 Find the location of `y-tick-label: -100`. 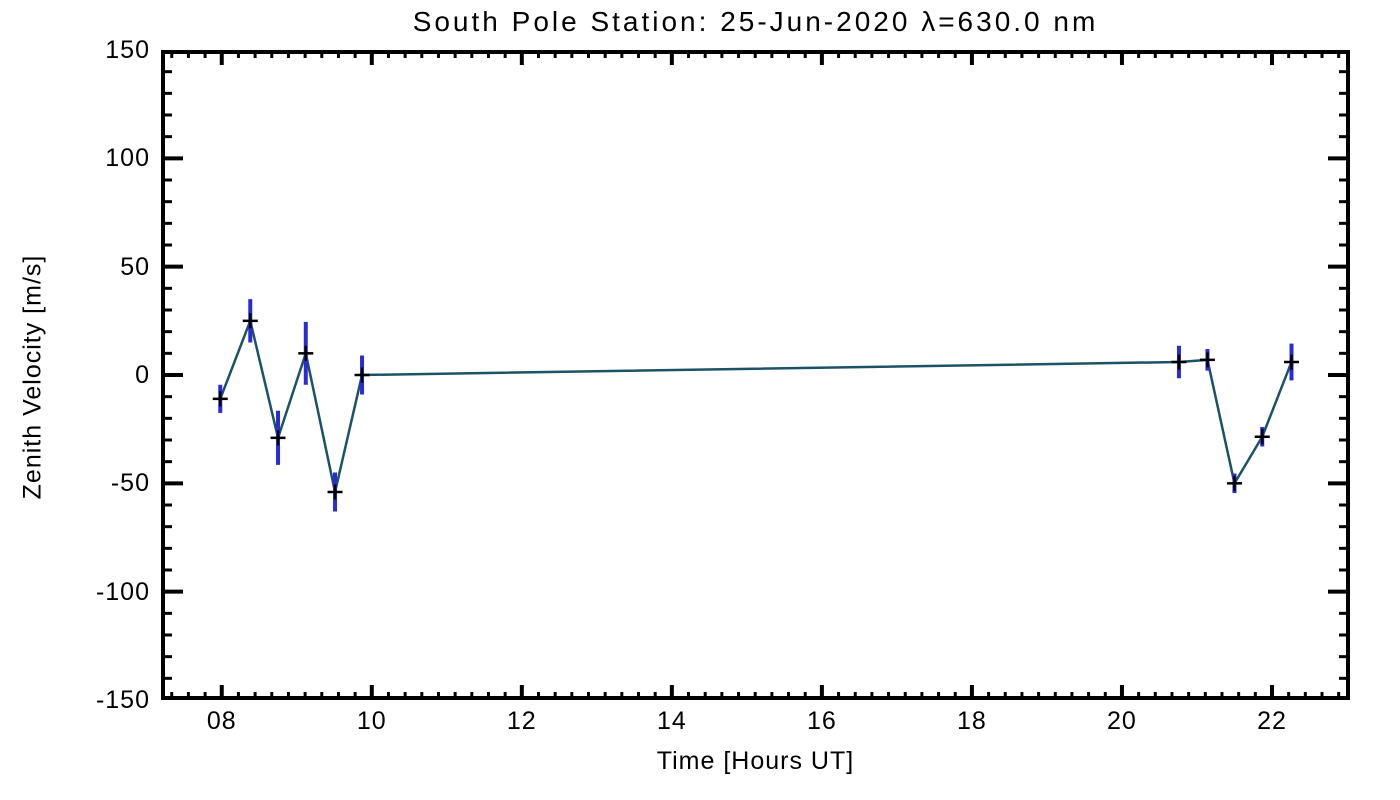

y-tick-label: -100 is located at coordinates (122, 591).